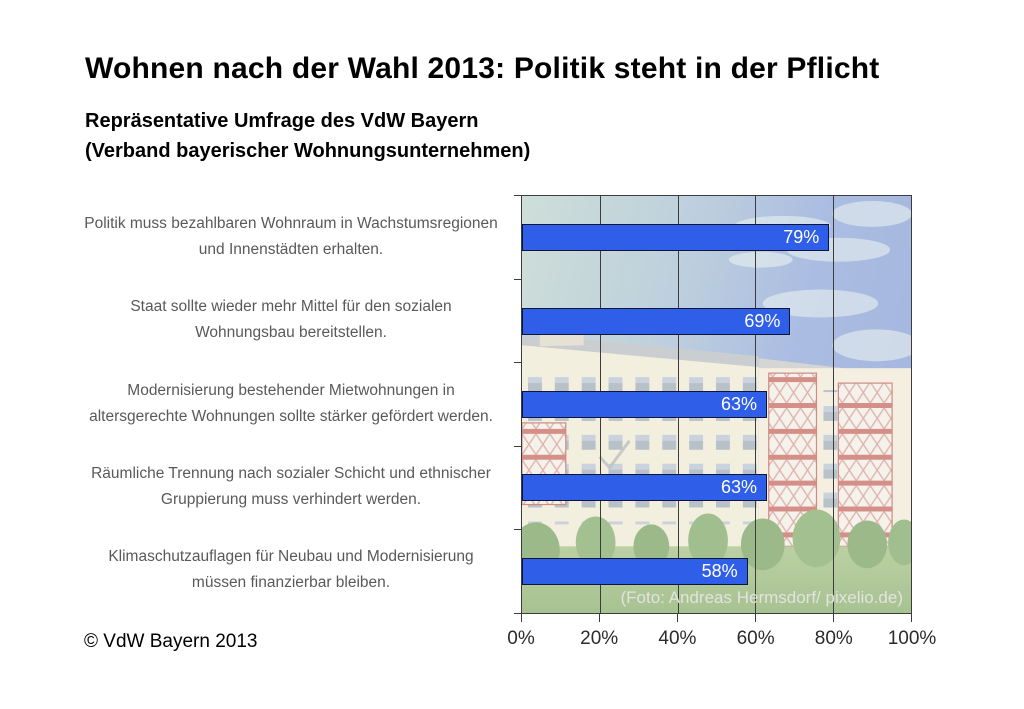 The height and width of the screenshot is (709, 1024). Describe the element at coordinates (912, 638) in the screenshot. I see `x-tick-label-100: 100%` at that location.